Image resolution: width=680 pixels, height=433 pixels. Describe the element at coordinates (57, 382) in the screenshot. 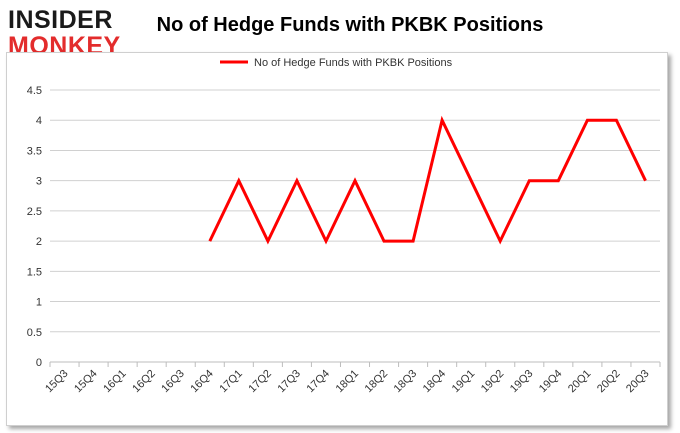

I see `x-tick-label: 15Q3` at that location.